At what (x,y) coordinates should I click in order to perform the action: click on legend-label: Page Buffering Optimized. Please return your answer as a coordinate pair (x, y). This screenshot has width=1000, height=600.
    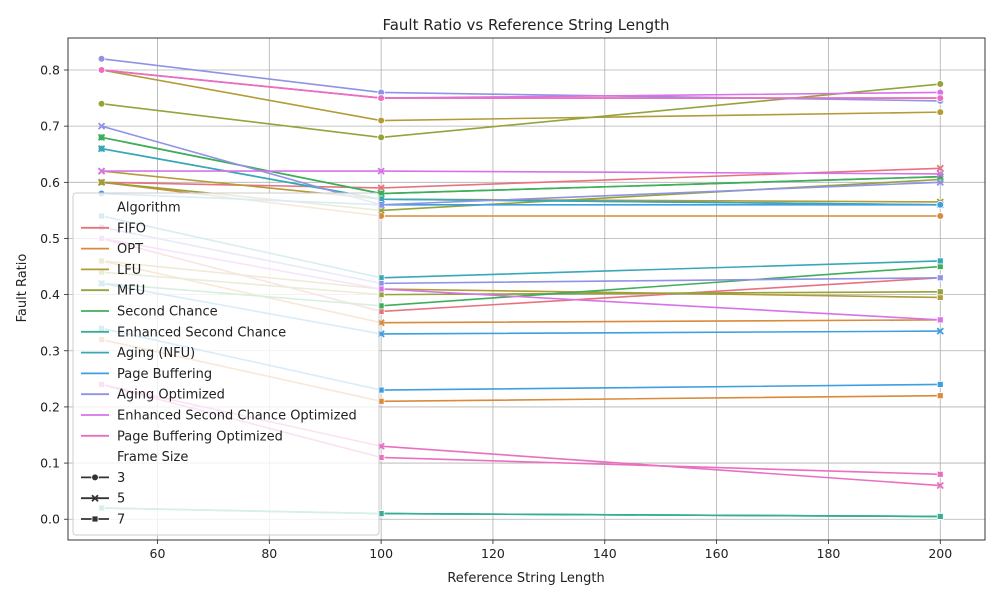
    Looking at the image, I should click on (200, 436).